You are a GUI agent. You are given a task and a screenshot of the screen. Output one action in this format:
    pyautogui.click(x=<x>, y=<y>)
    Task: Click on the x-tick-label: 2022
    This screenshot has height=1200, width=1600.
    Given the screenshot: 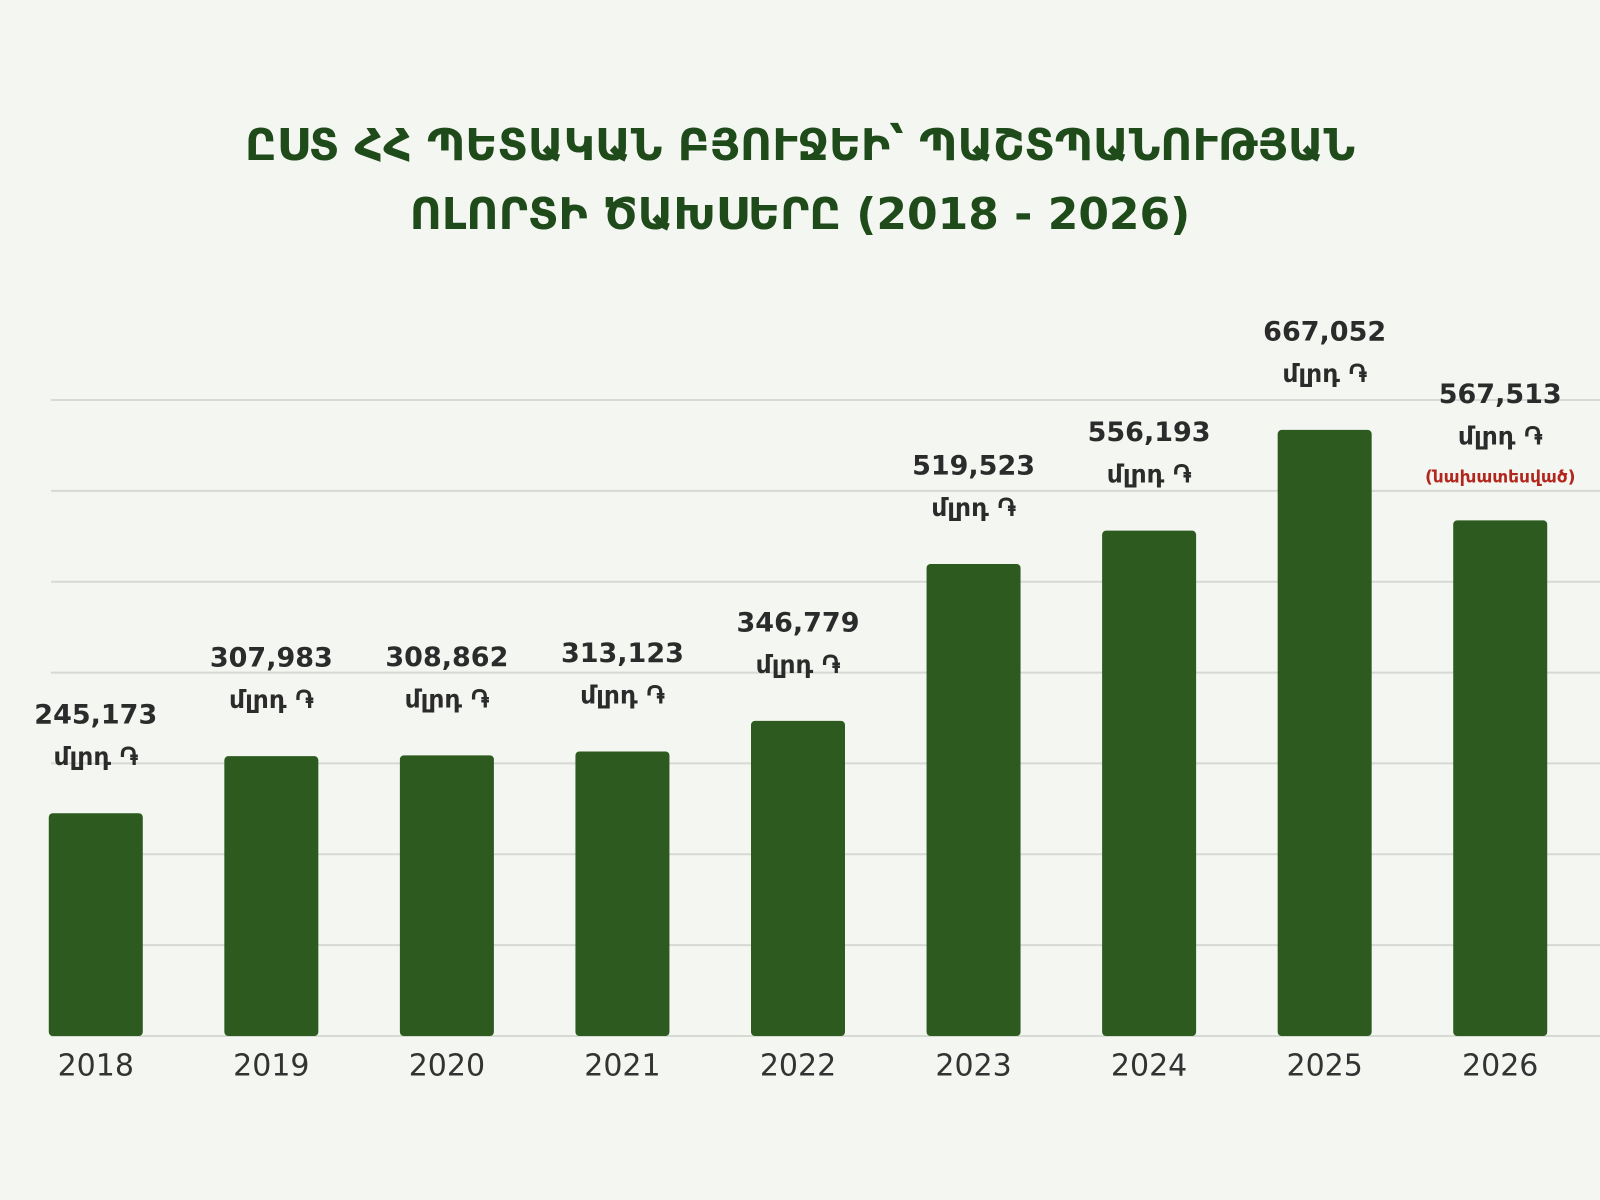 What is the action you would take?
    pyautogui.click(x=798, y=1066)
    